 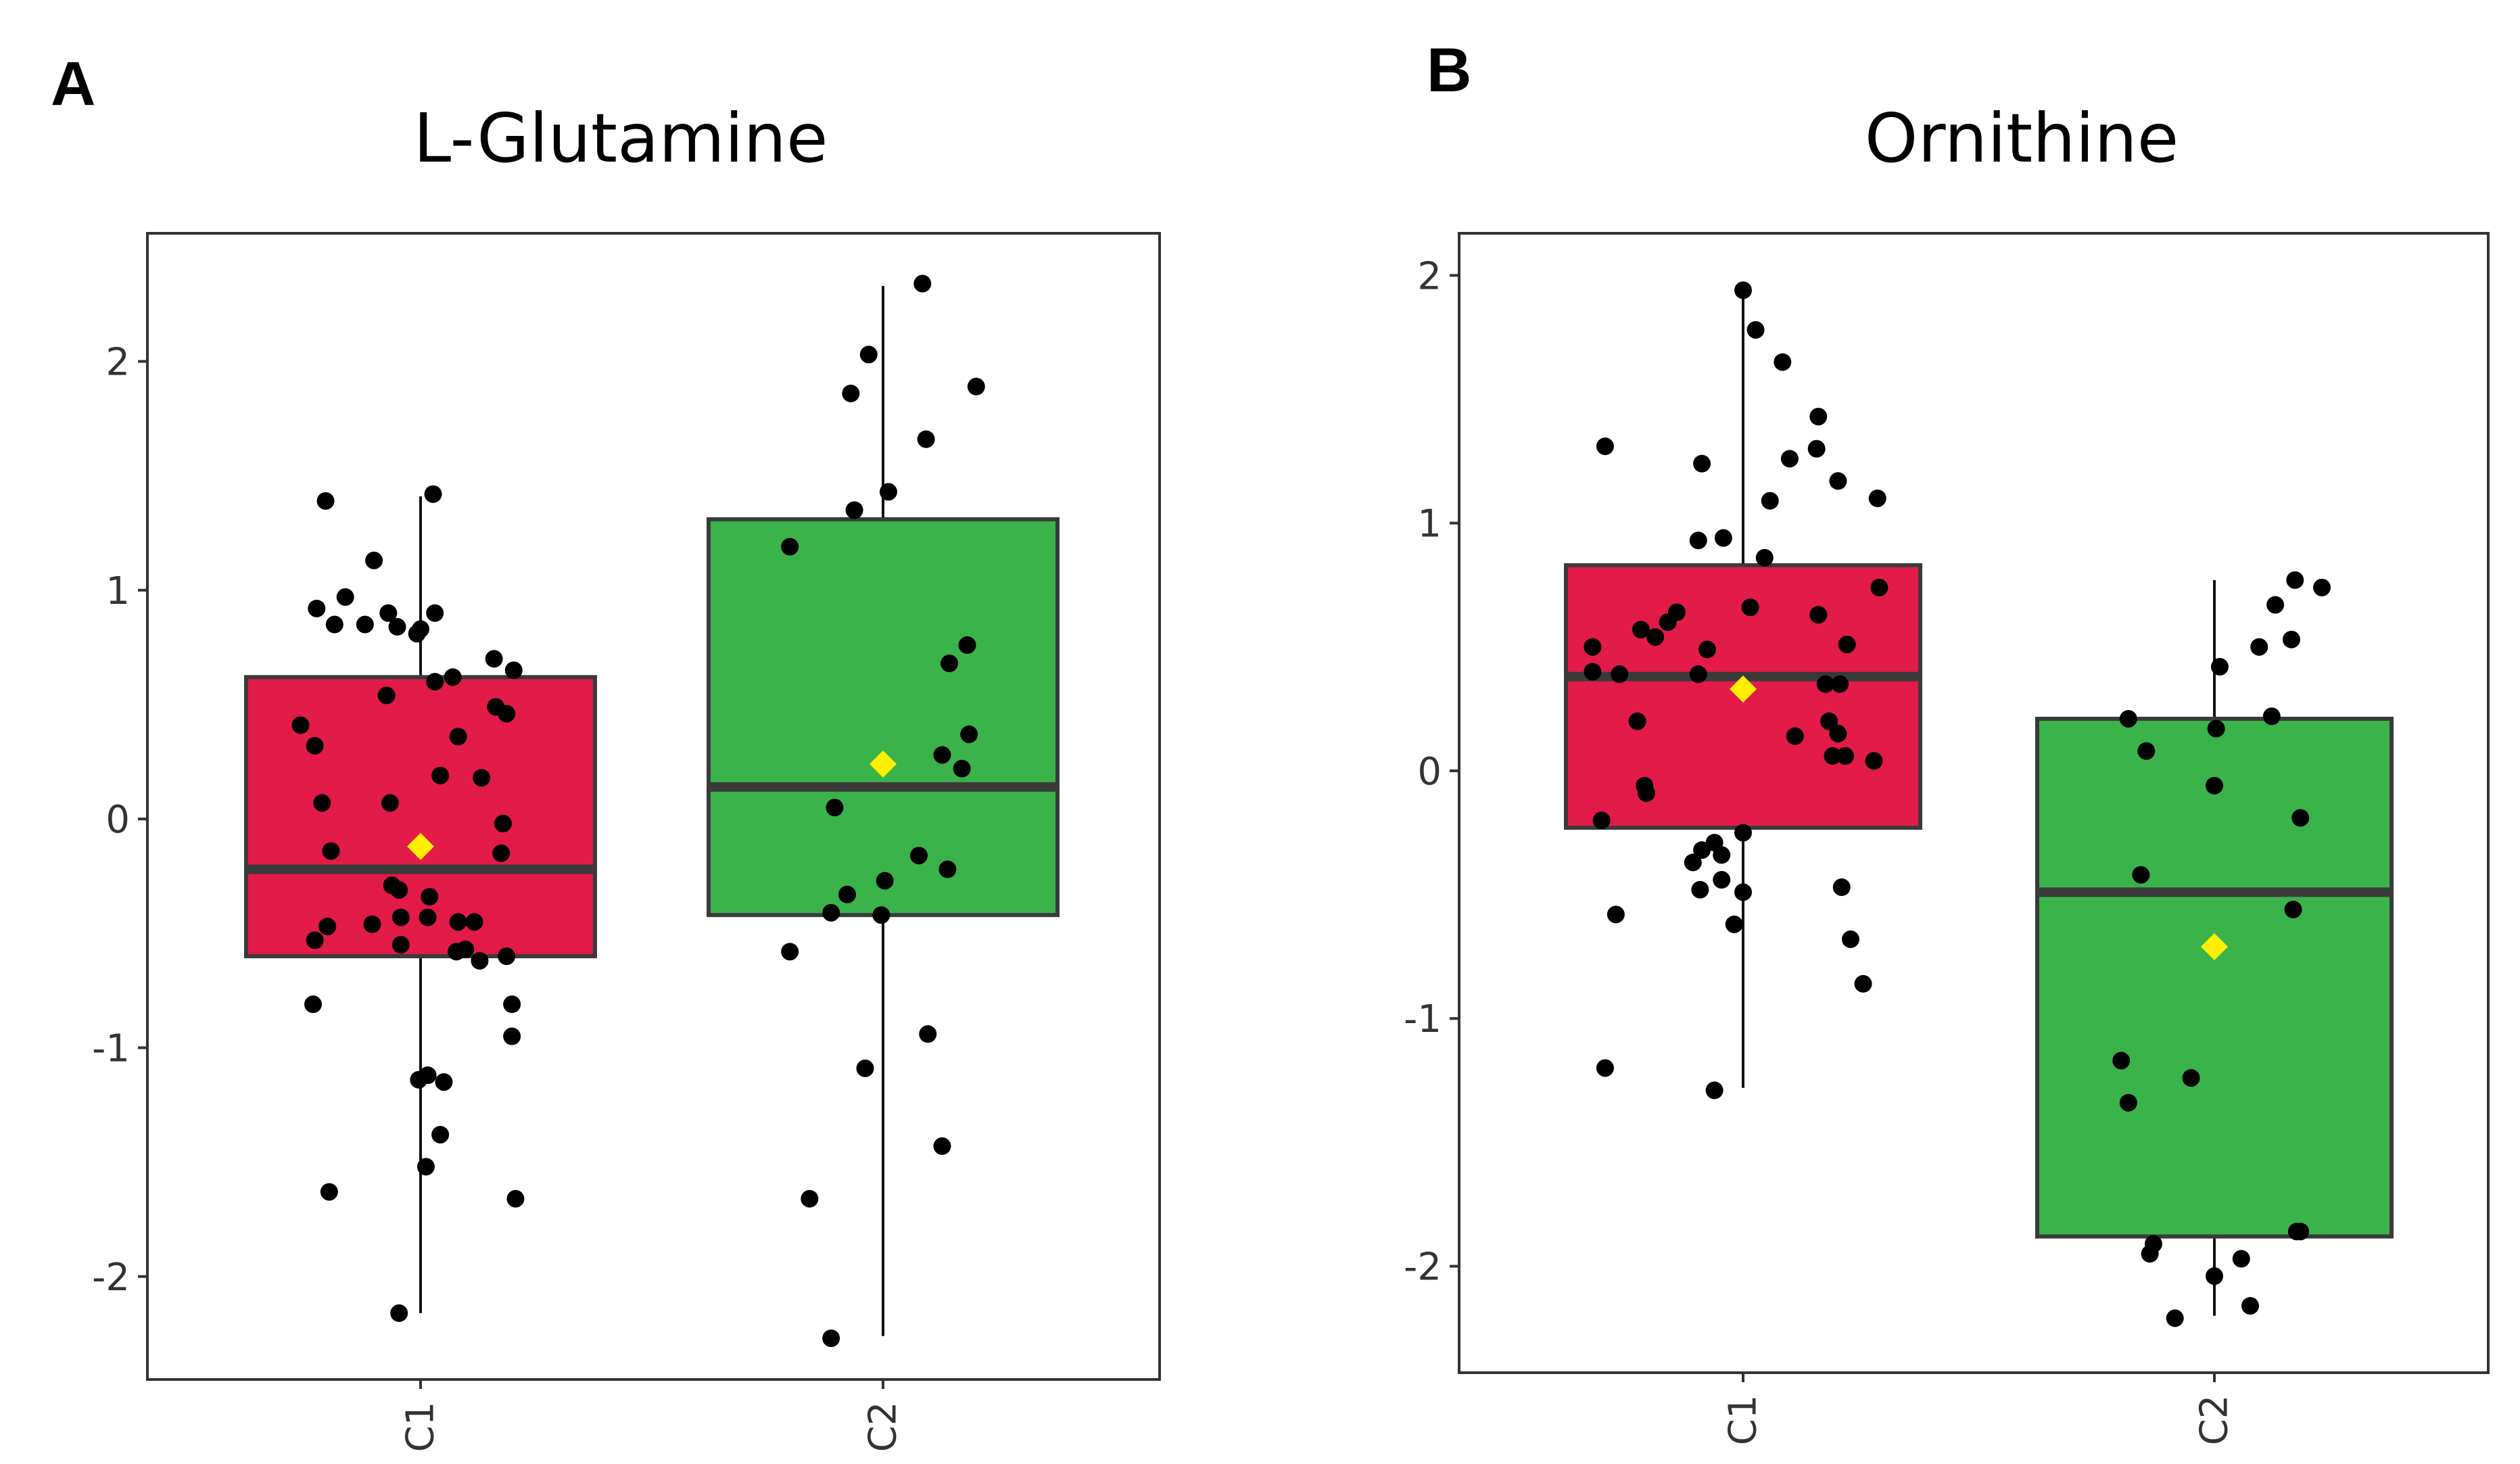 I want to click on y-tick-label: 0, so click(x=118, y=820).